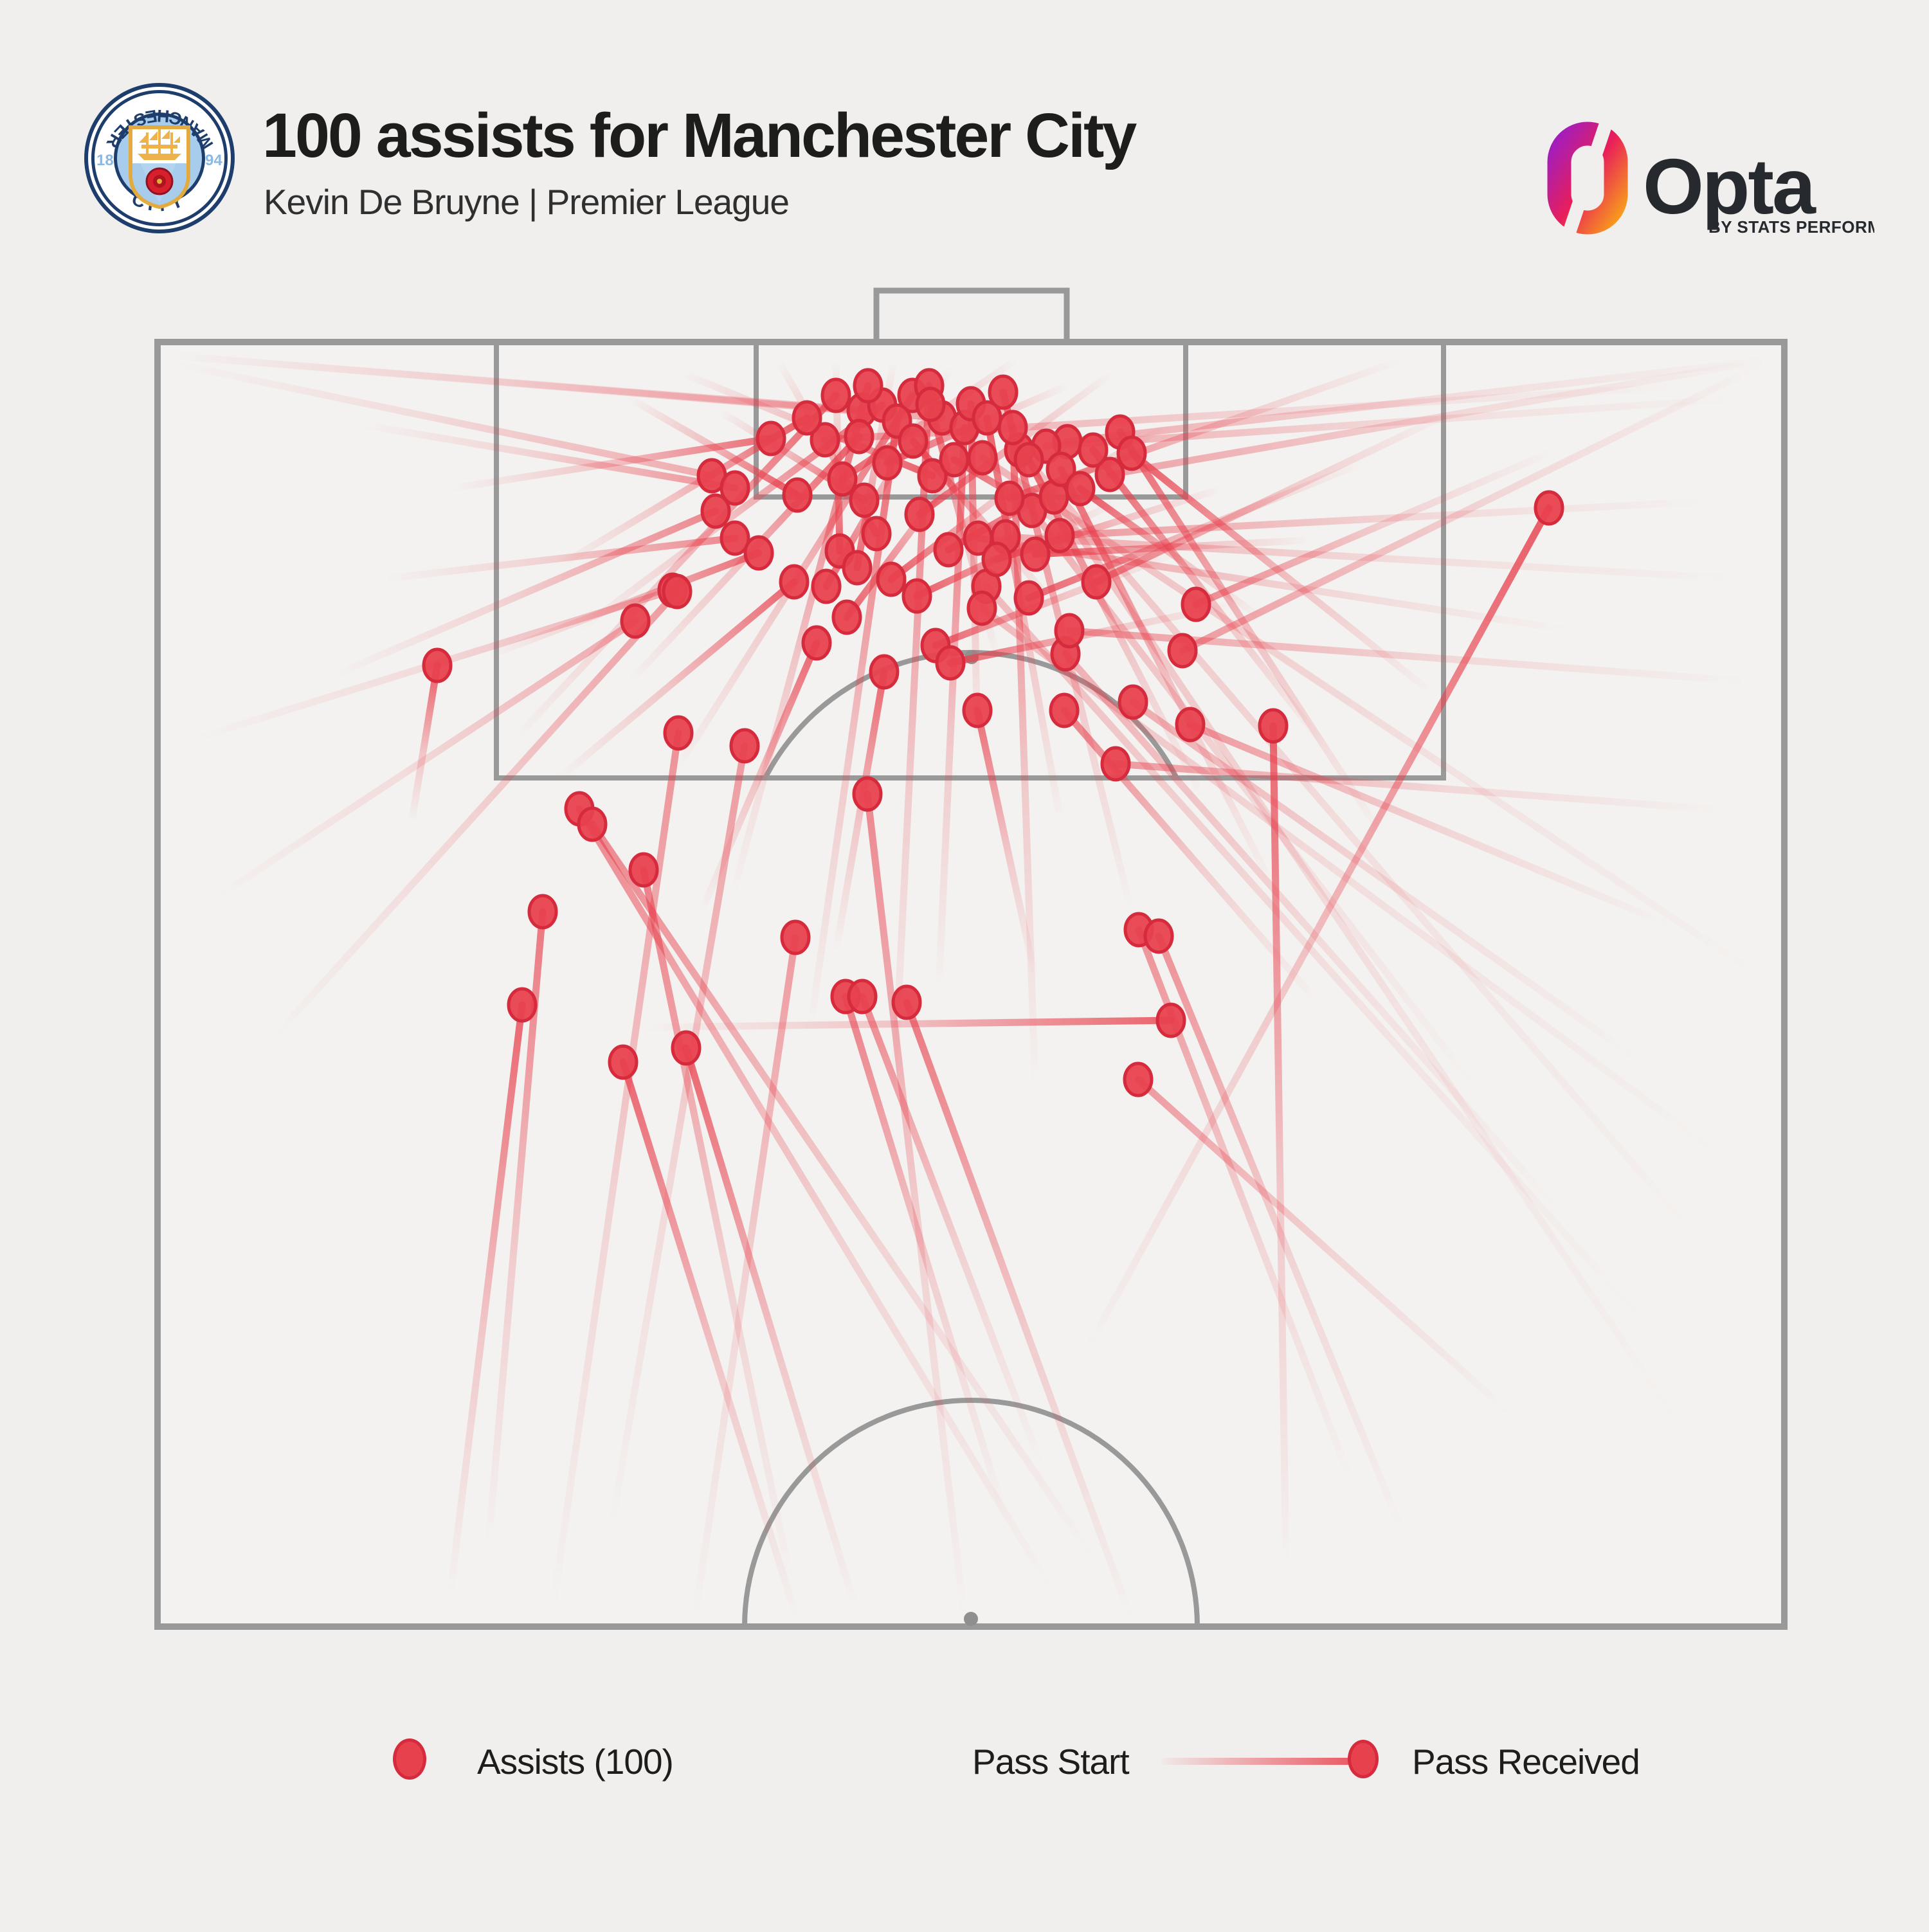 Image resolution: width=1929 pixels, height=1932 pixels. Describe the element at coordinates (105, 160) in the screenshot. I see `crest-year-18: 18` at that location.